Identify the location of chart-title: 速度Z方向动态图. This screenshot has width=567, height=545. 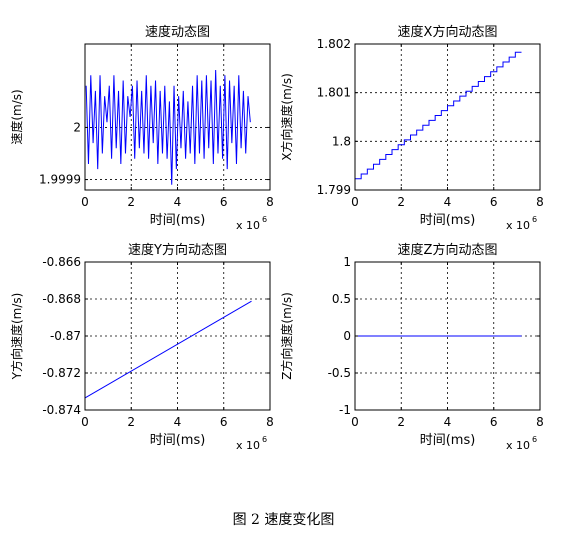
(448, 250).